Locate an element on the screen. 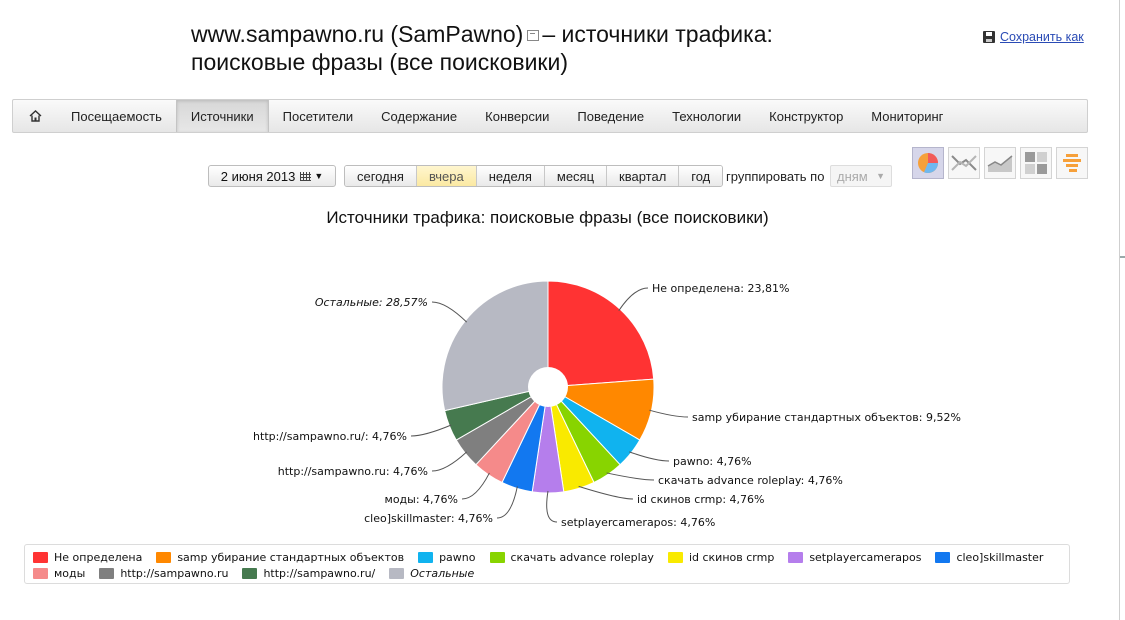 This screenshot has width=1125, height=620. legend-item: Не определена is located at coordinates (87, 557).